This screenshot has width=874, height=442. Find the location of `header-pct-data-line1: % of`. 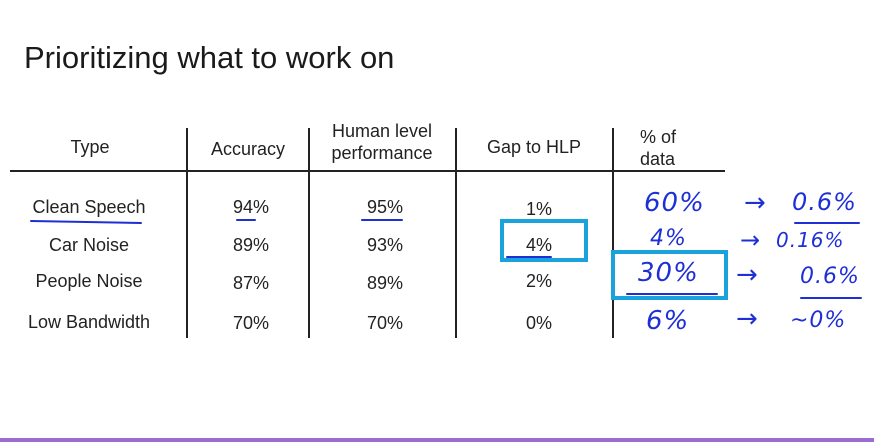

header-pct-data-line1: % of is located at coordinates (658, 137).